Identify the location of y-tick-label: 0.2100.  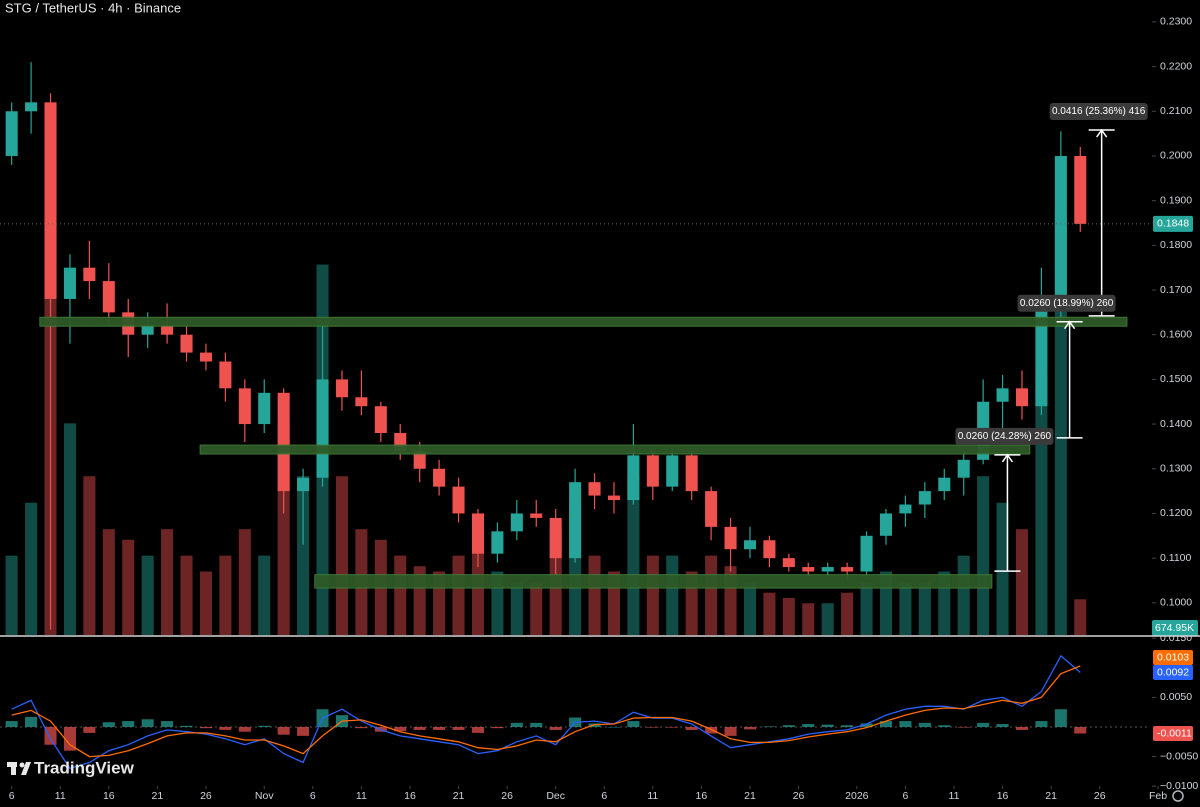
(1176, 111).